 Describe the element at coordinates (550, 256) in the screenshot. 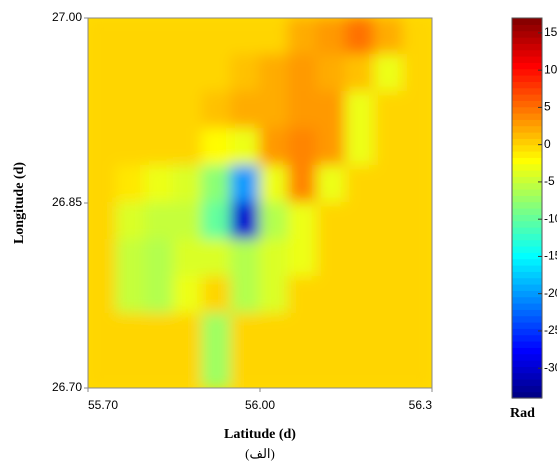

I see `colorbar-tick-label: -15` at that location.